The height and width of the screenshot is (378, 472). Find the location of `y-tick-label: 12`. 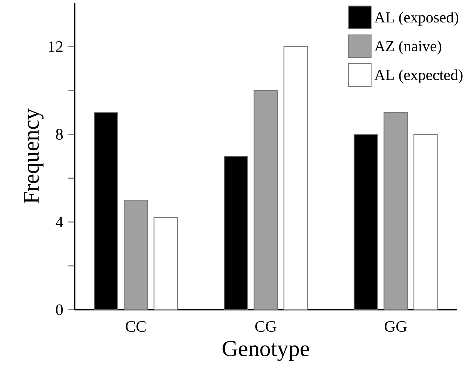

y-tick-label: 12 is located at coordinates (56, 47).